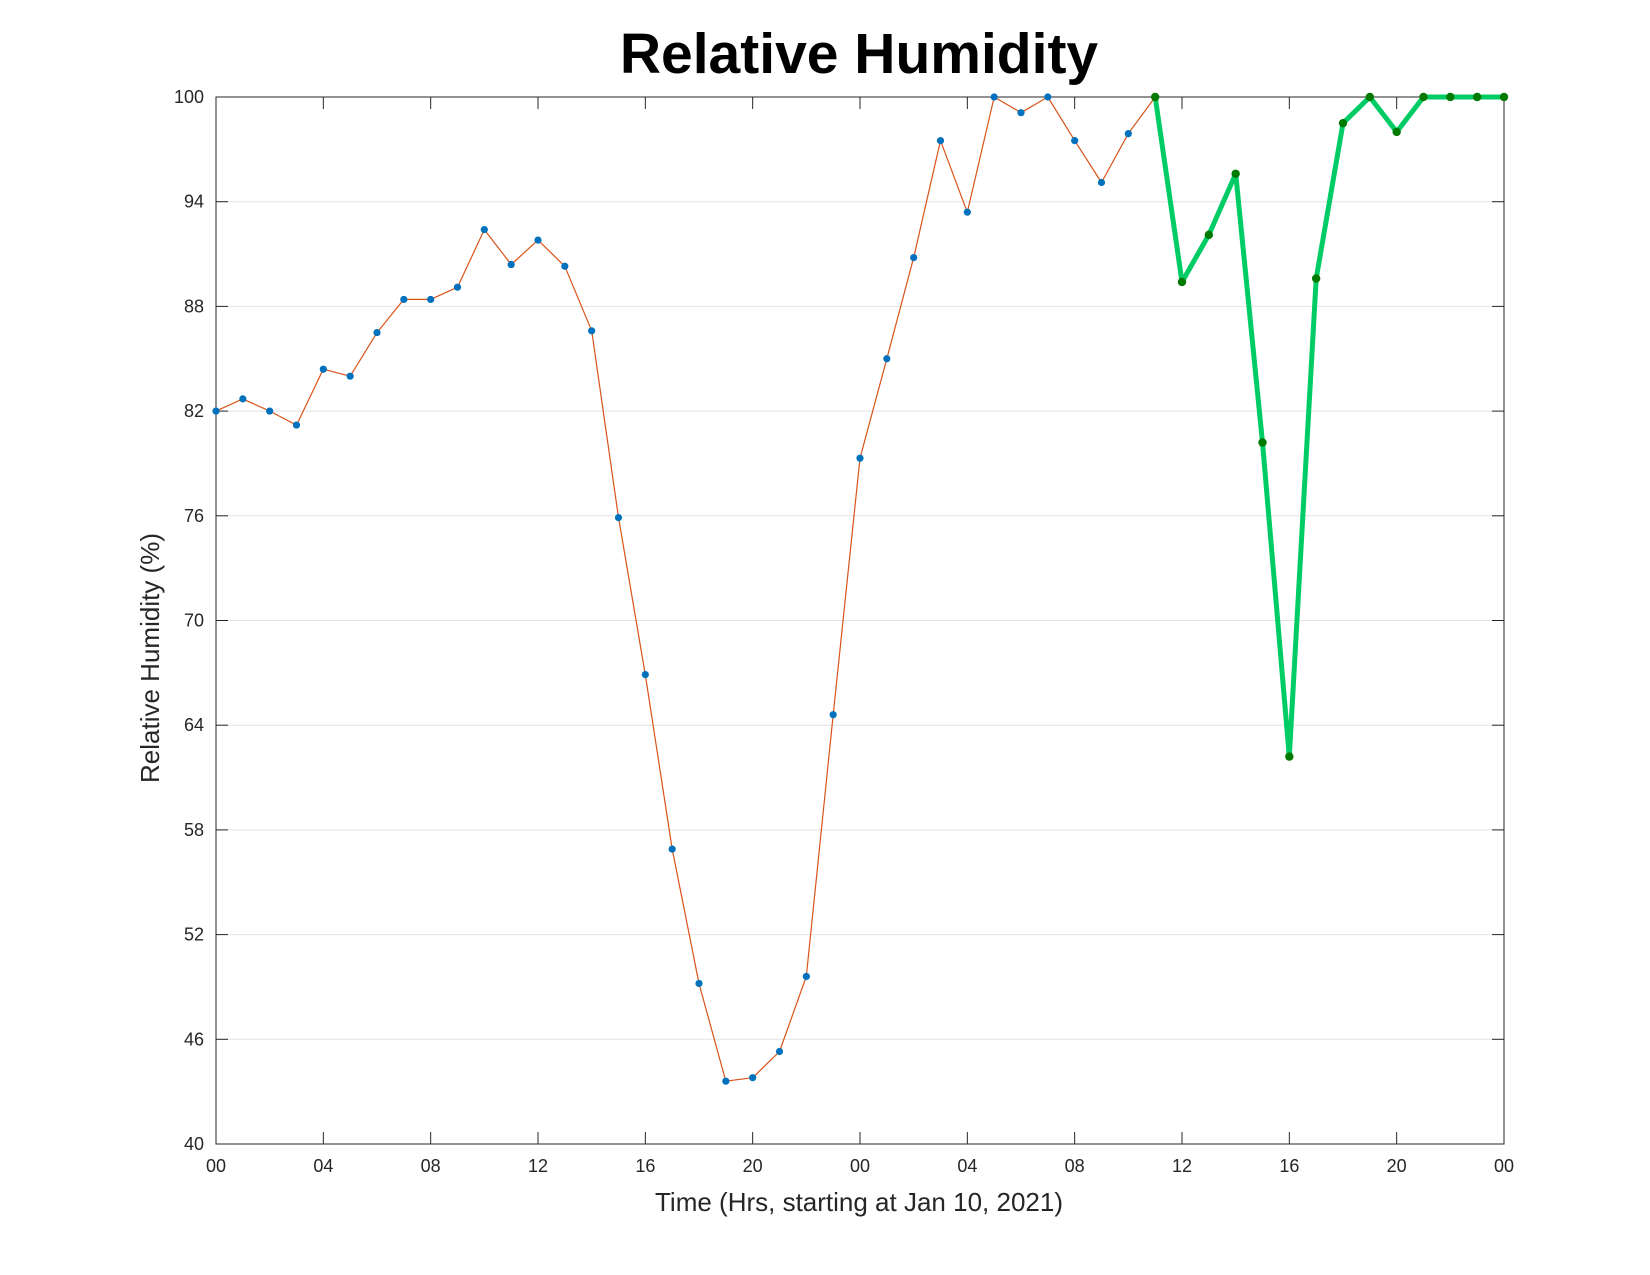 The image size is (1650, 1275). Describe the element at coordinates (194, 1144) in the screenshot. I see `y-tick-label: 40` at that location.